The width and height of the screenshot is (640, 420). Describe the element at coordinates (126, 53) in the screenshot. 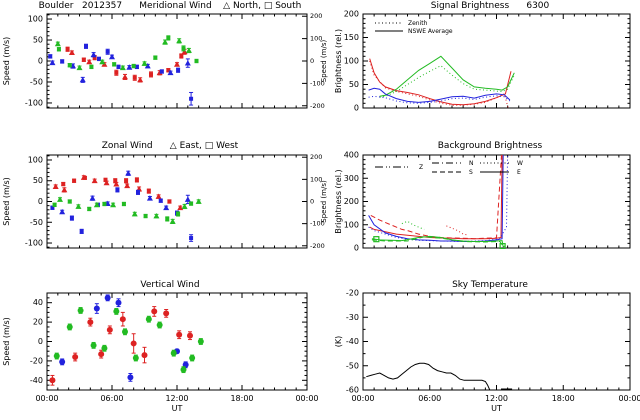

I see `series-meridional-wind-green` at that location.